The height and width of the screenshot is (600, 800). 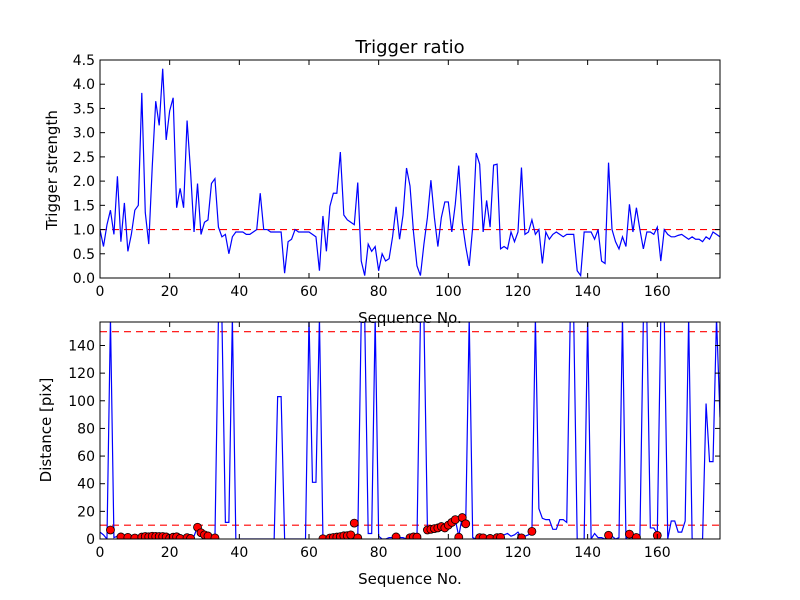 I want to click on y-tick-label: 4.0, so click(x=84, y=85).